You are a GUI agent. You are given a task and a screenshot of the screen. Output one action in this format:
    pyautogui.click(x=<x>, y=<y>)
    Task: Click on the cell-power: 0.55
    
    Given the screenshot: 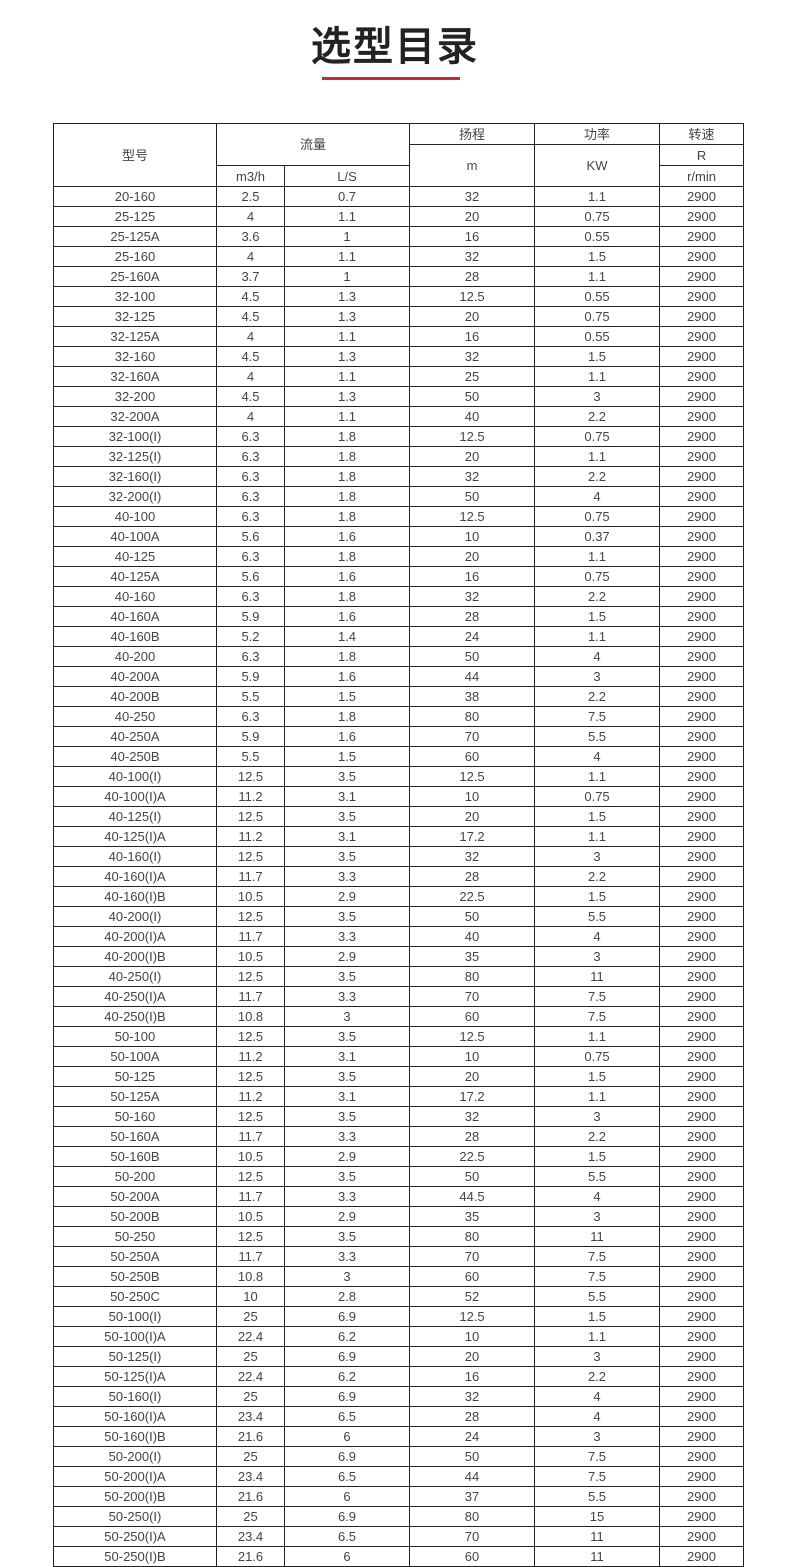 What is the action you would take?
    pyautogui.click(x=597, y=236)
    